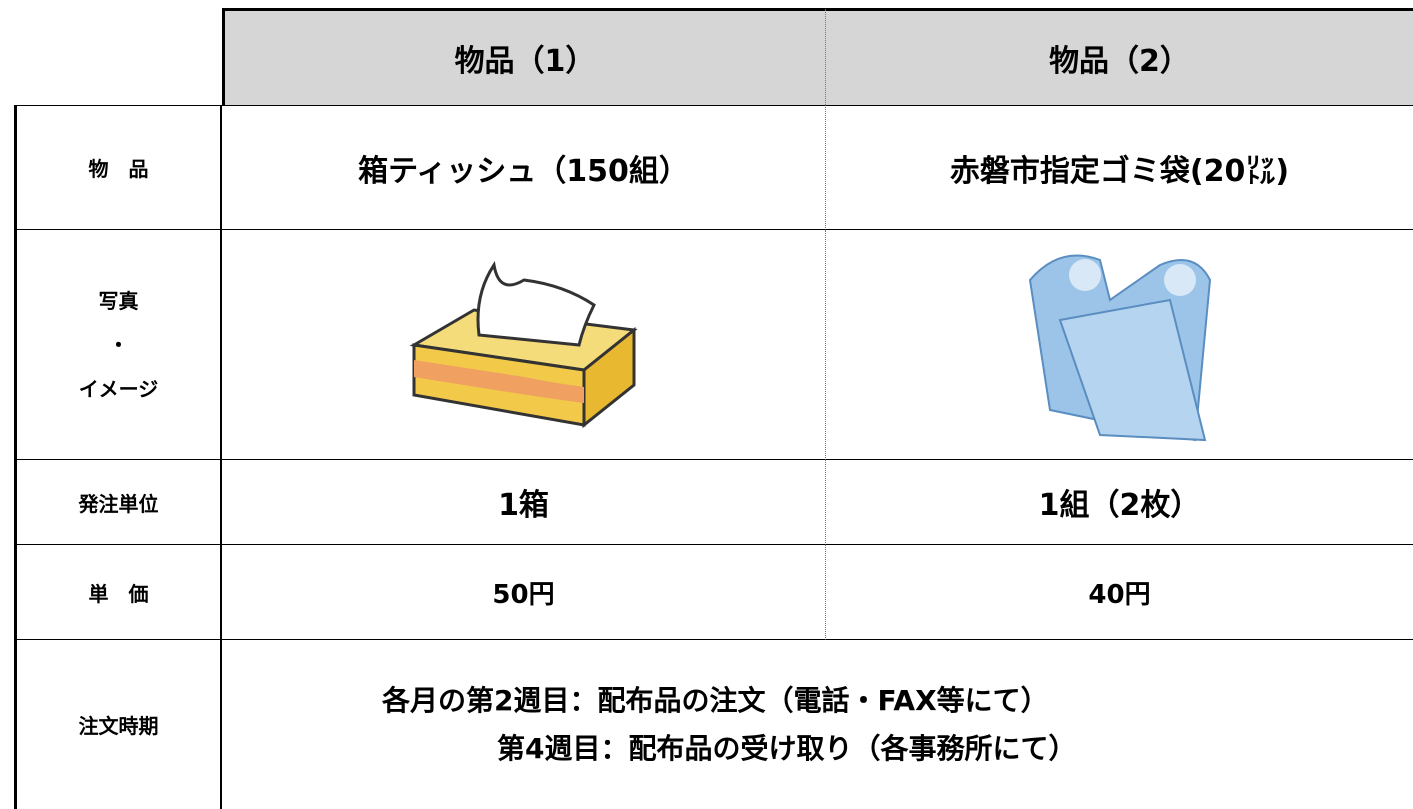 The height and width of the screenshot is (809, 1413). I want to click on column-header: 物品（2）, so click(1119, 56).